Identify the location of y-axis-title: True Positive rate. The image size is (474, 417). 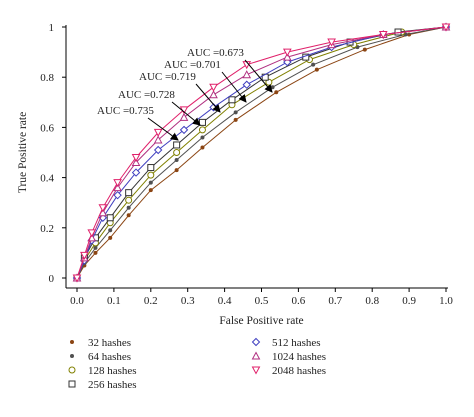
(23, 152).